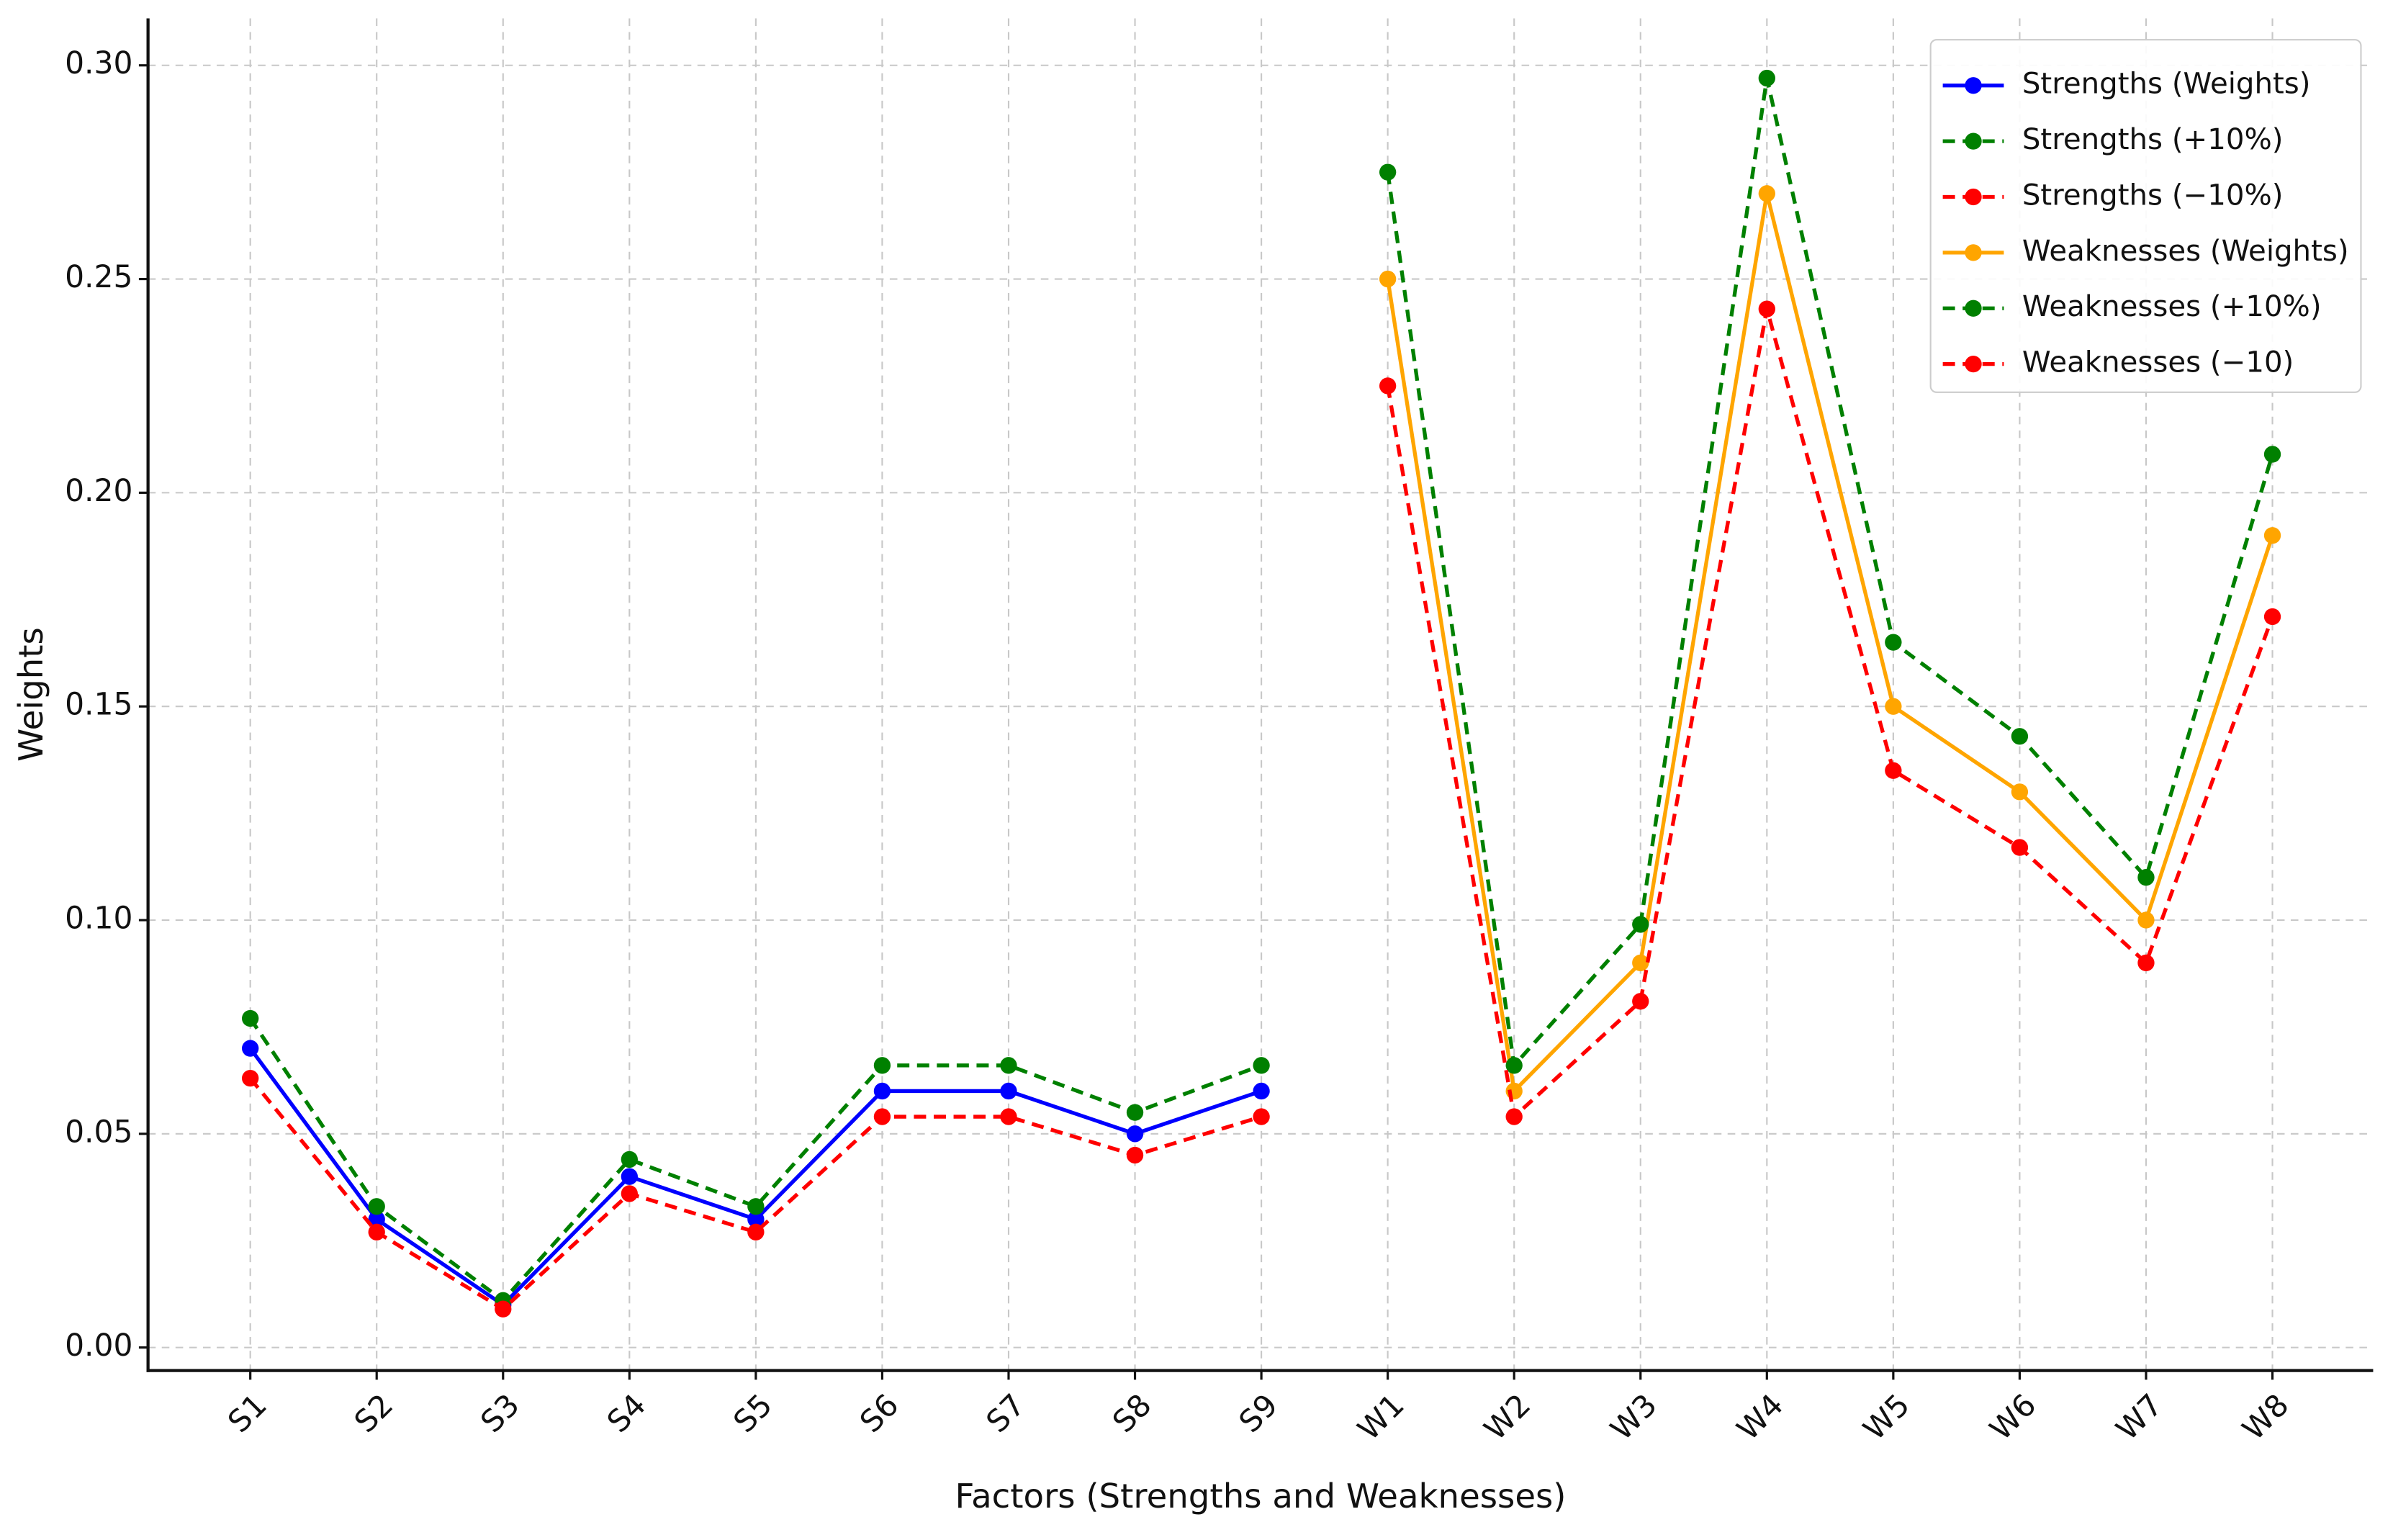 The height and width of the screenshot is (1540, 2393). I want to click on y-tick-label: 0.25, so click(99, 276).